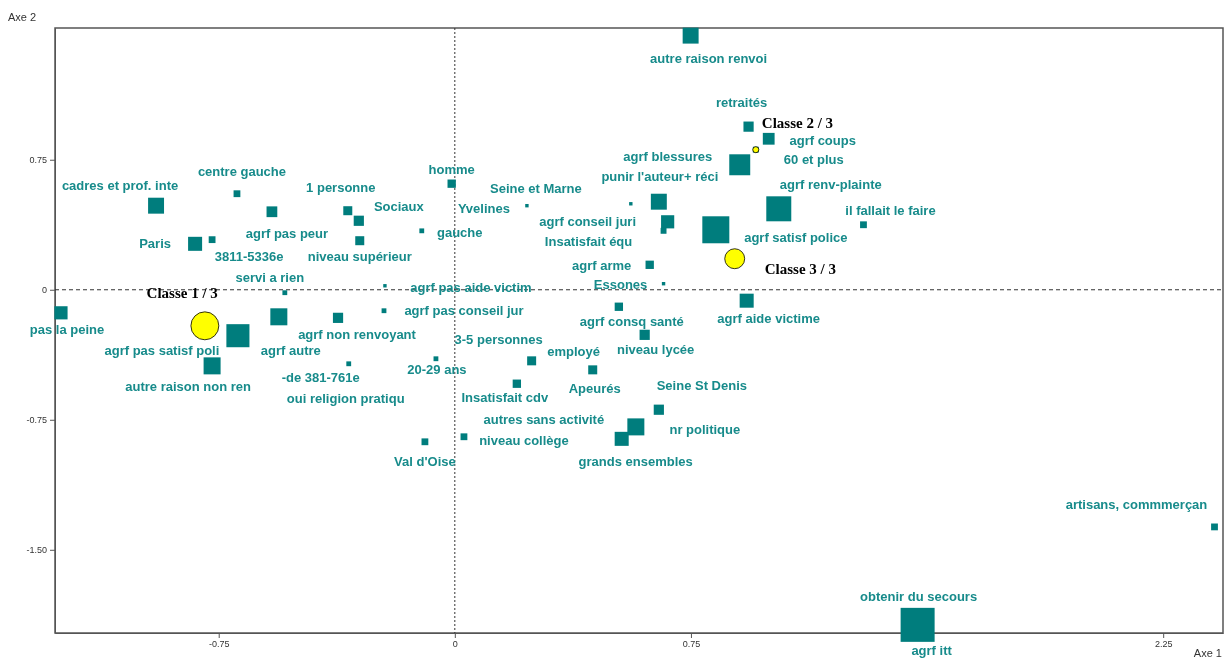  What do you see at coordinates (357, 335) in the screenshot?
I see `annotation: agrf non renvoyant` at bounding box center [357, 335].